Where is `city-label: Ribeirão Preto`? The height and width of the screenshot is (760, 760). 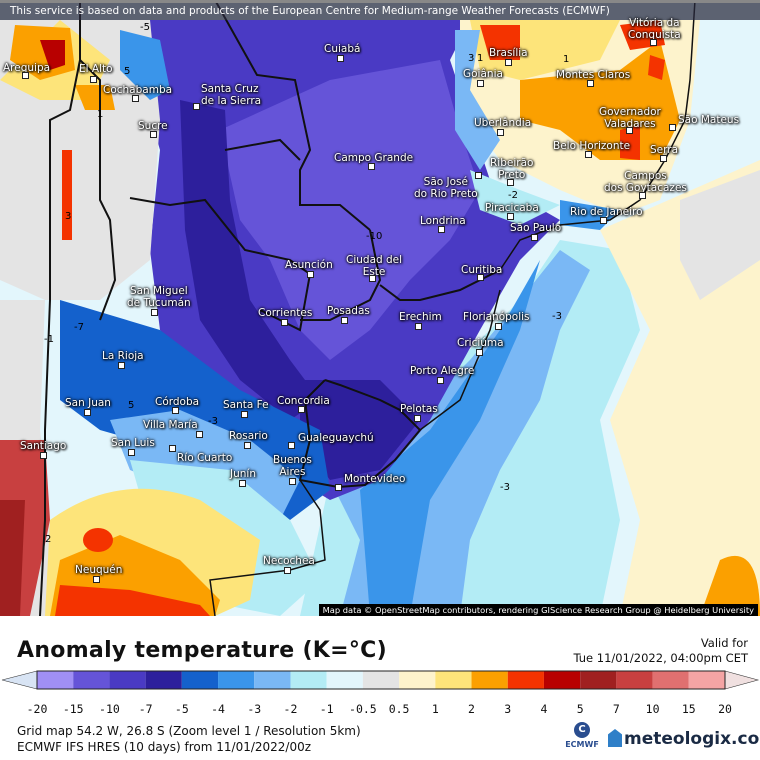
city-label: Ribeirão Preto is located at coordinates (512, 169).